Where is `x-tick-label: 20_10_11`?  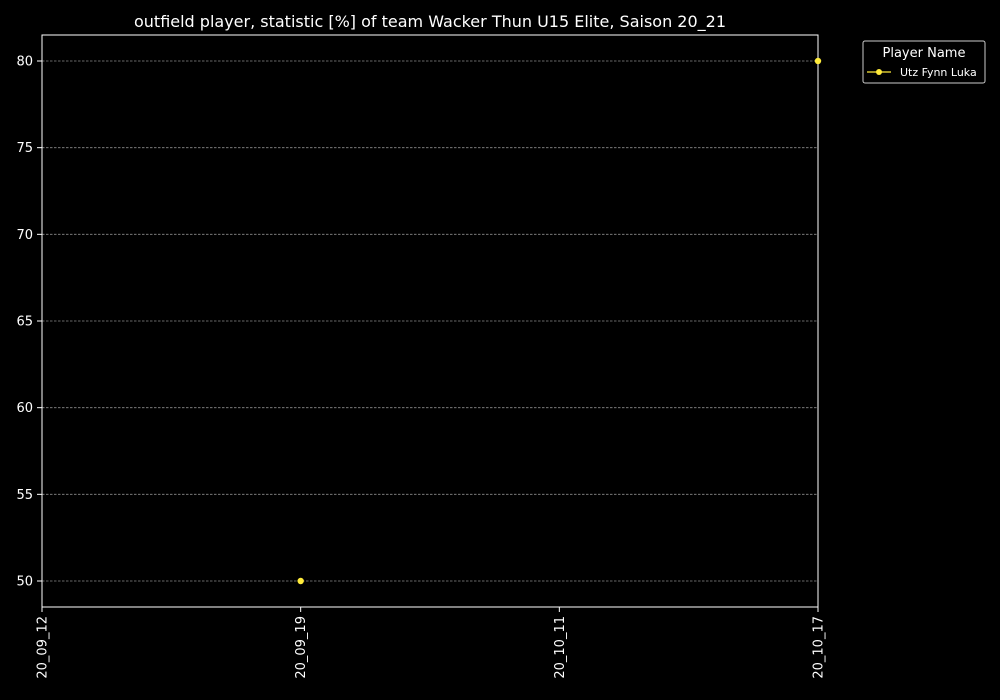 x-tick-label: 20_10_11 is located at coordinates (560, 647).